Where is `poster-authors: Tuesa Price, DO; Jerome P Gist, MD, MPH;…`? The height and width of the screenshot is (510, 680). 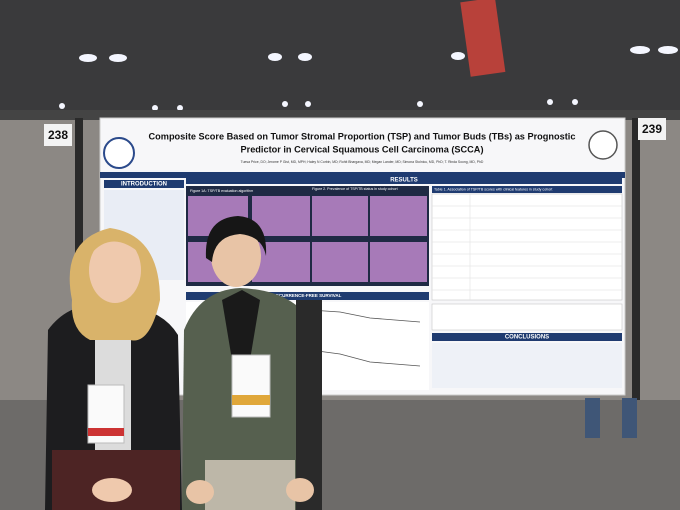
poster-authors: Tuesa Price, DO; Jerome P Gist, MD, MPH;… is located at coordinates (362, 162).